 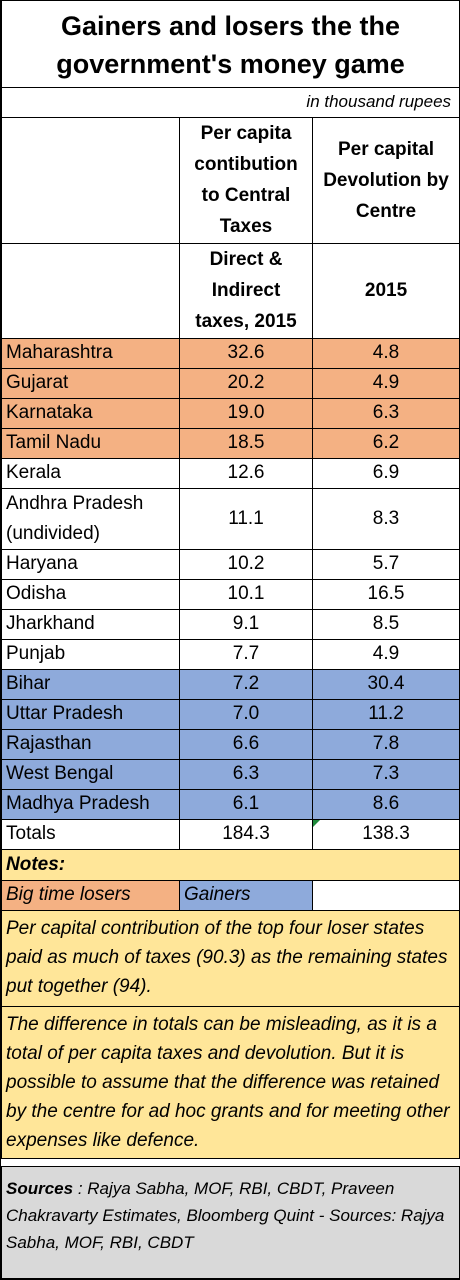 What do you see at coordinates (49, 743) in the screenshot?
I see `state-name-line: Rajasthan` at bounding box center [49, 743].